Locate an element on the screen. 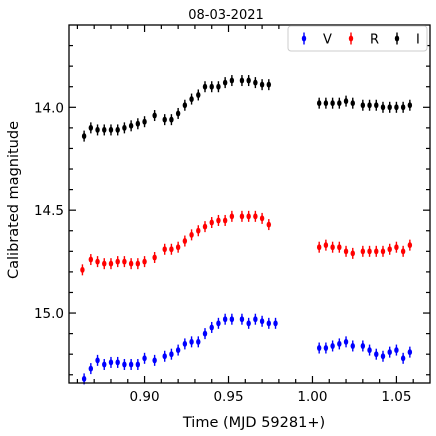 The height and width of the screenshot is (436, 436). legend-label: R is located at coordinates (374, 40).